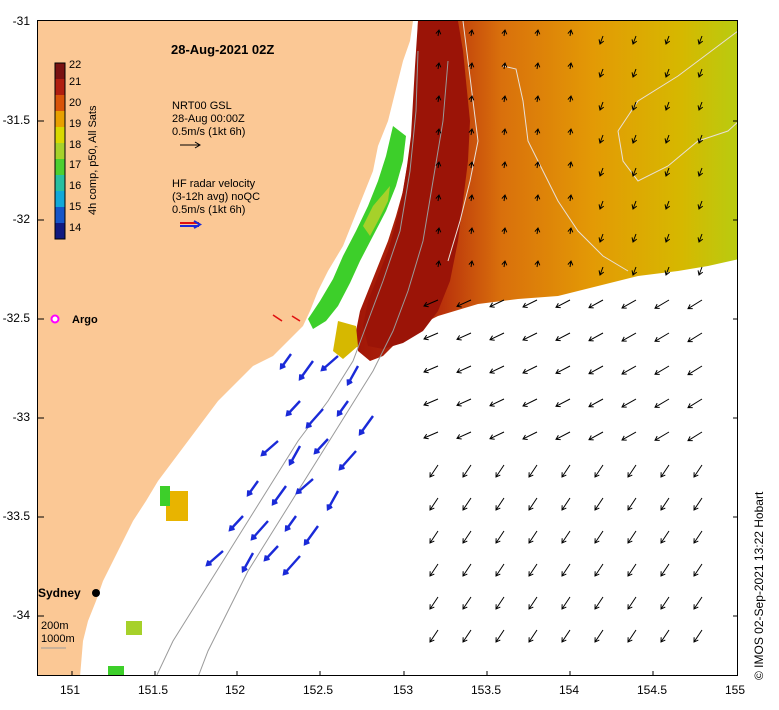  What do you see at coordinates (75, 124) in the screenshot?
I see `colorbar-tick: 19` at bounding box center [75, 124].